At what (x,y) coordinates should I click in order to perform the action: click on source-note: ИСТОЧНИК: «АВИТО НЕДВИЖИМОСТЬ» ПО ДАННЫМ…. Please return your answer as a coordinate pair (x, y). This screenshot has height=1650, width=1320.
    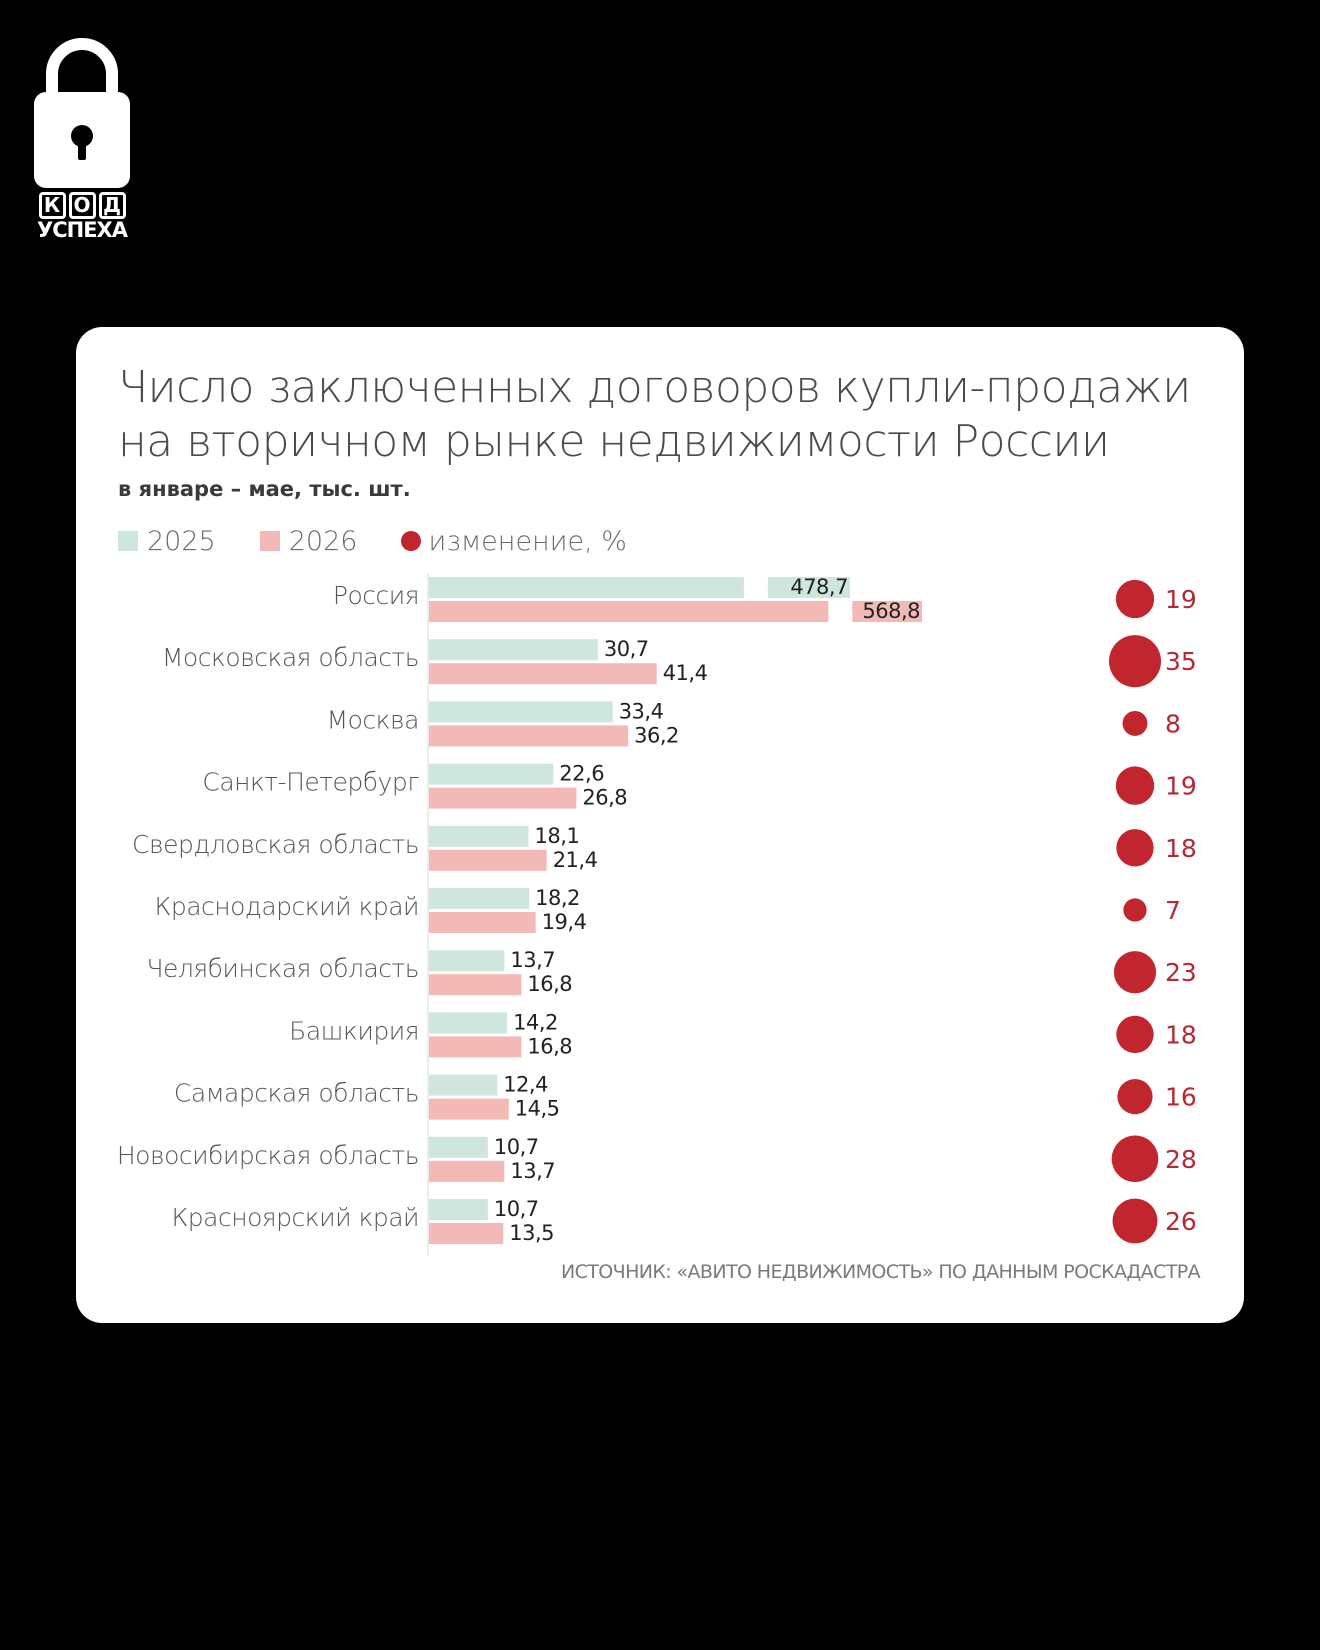
    Looking at the image, I should click on (881, 1272).